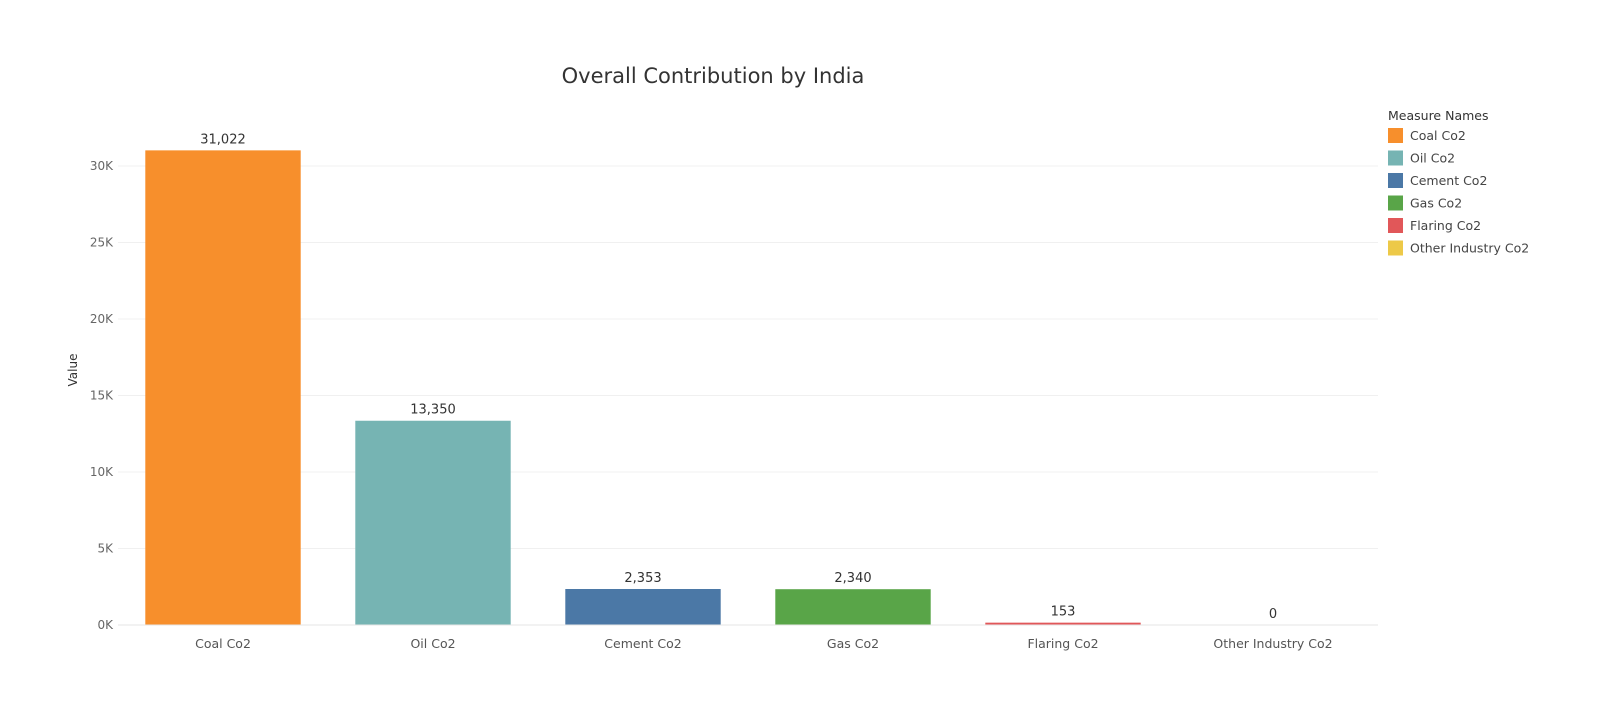  What do you see at coordinates (1273, 614) in the screenshot?
I see `bar-value-label: 0` at bounding box center [1273, 614].